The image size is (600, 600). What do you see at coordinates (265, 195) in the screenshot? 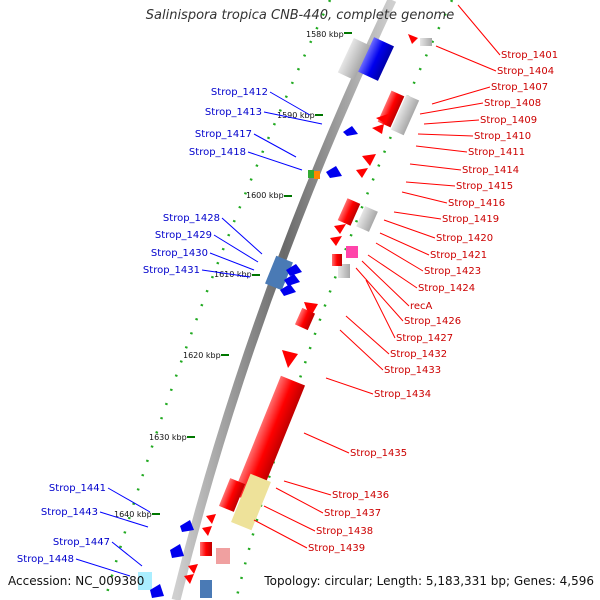
I see `scale-label: 1600 kbp` at bounding box center [265, 195].